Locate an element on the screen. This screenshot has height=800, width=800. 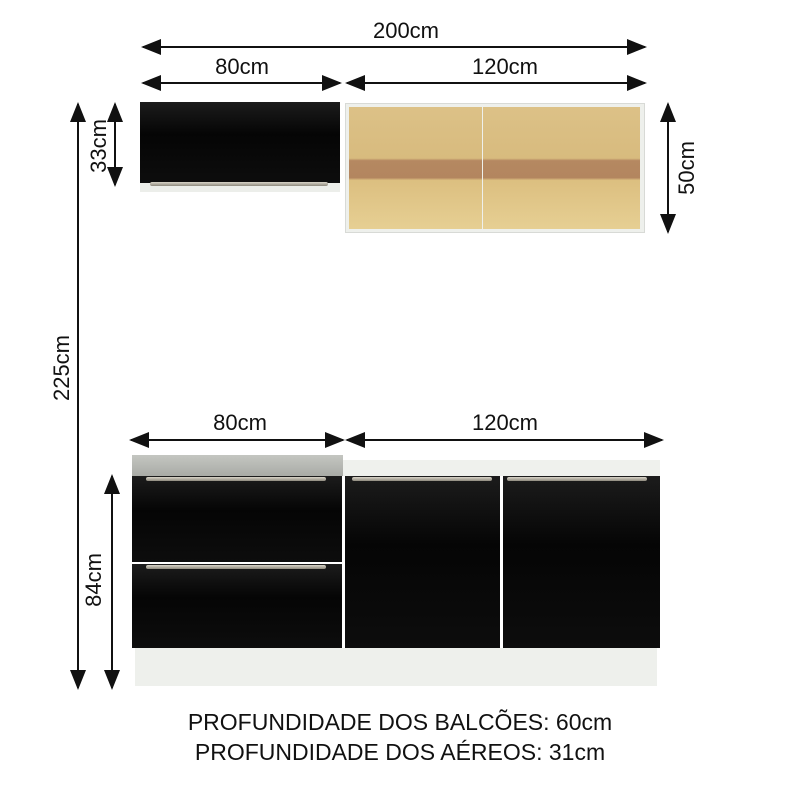
glass-door-left is located at coordinates (415, 168).